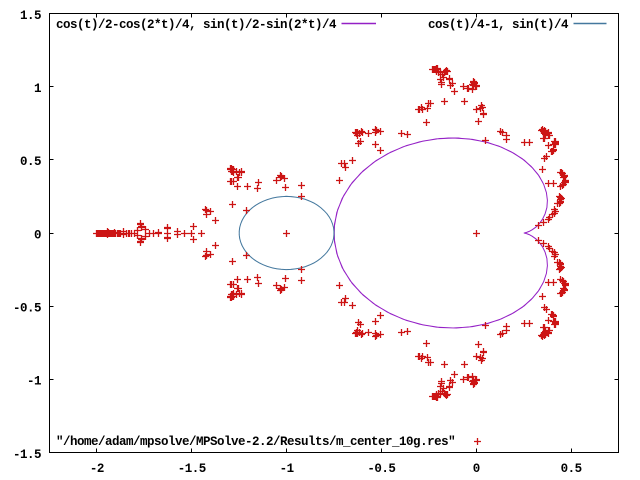 The image size is (640, 480). I want to click on svg-text: -2, so click(97, 469).